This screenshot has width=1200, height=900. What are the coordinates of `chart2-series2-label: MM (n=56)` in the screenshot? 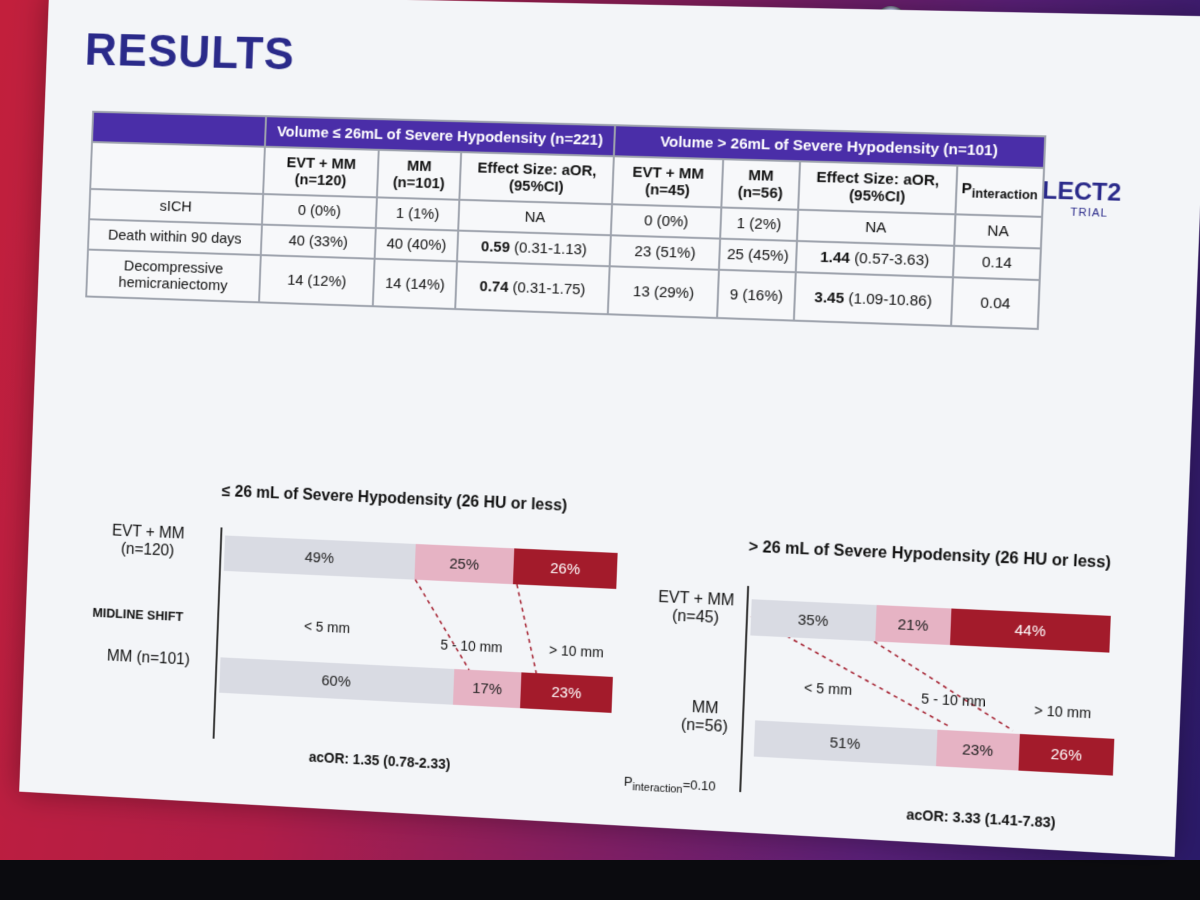 It's located at (704, 717).